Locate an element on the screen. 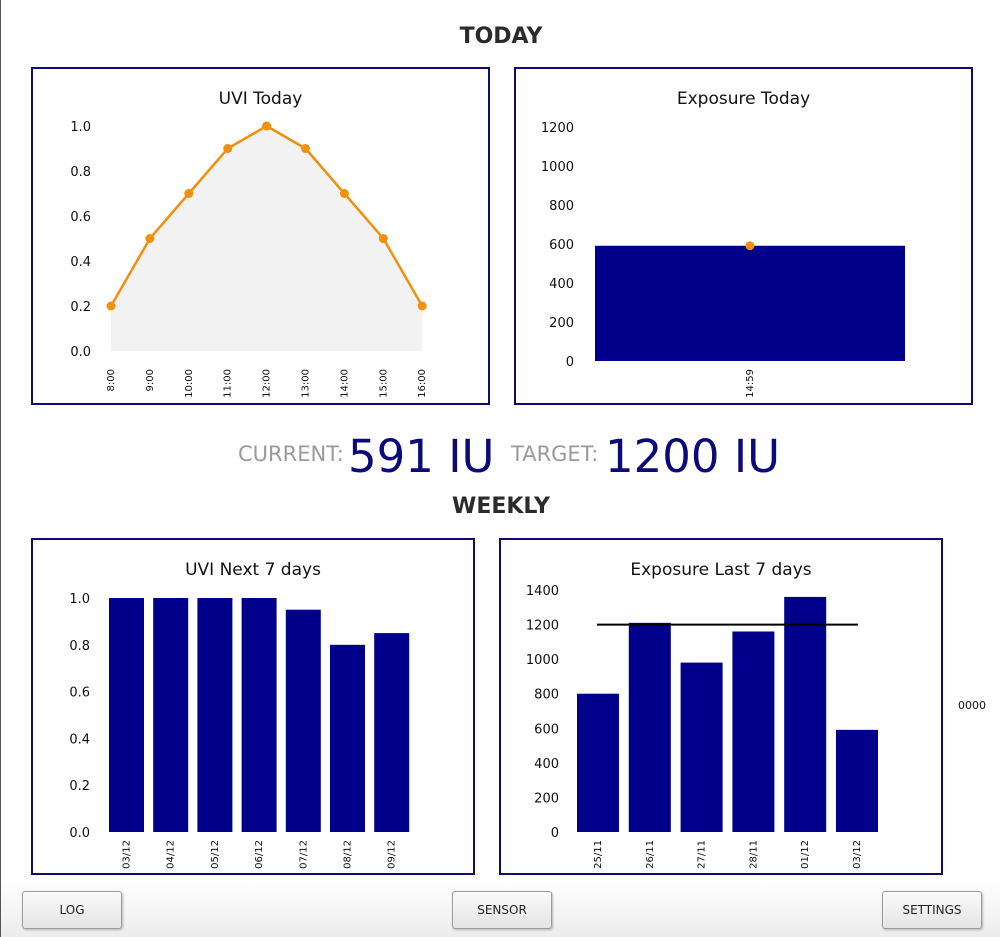  uvi-next-7-ytick-label: 0.0 is located at coordinates (79, 833).